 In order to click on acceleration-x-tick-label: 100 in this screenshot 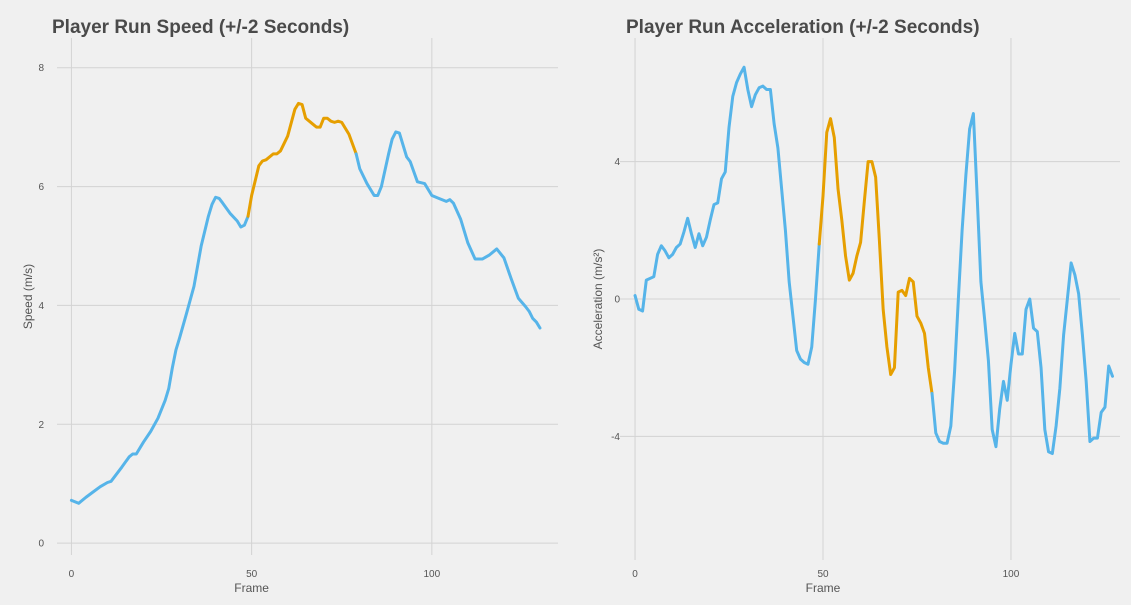, I will do `click(1011, 574)`.